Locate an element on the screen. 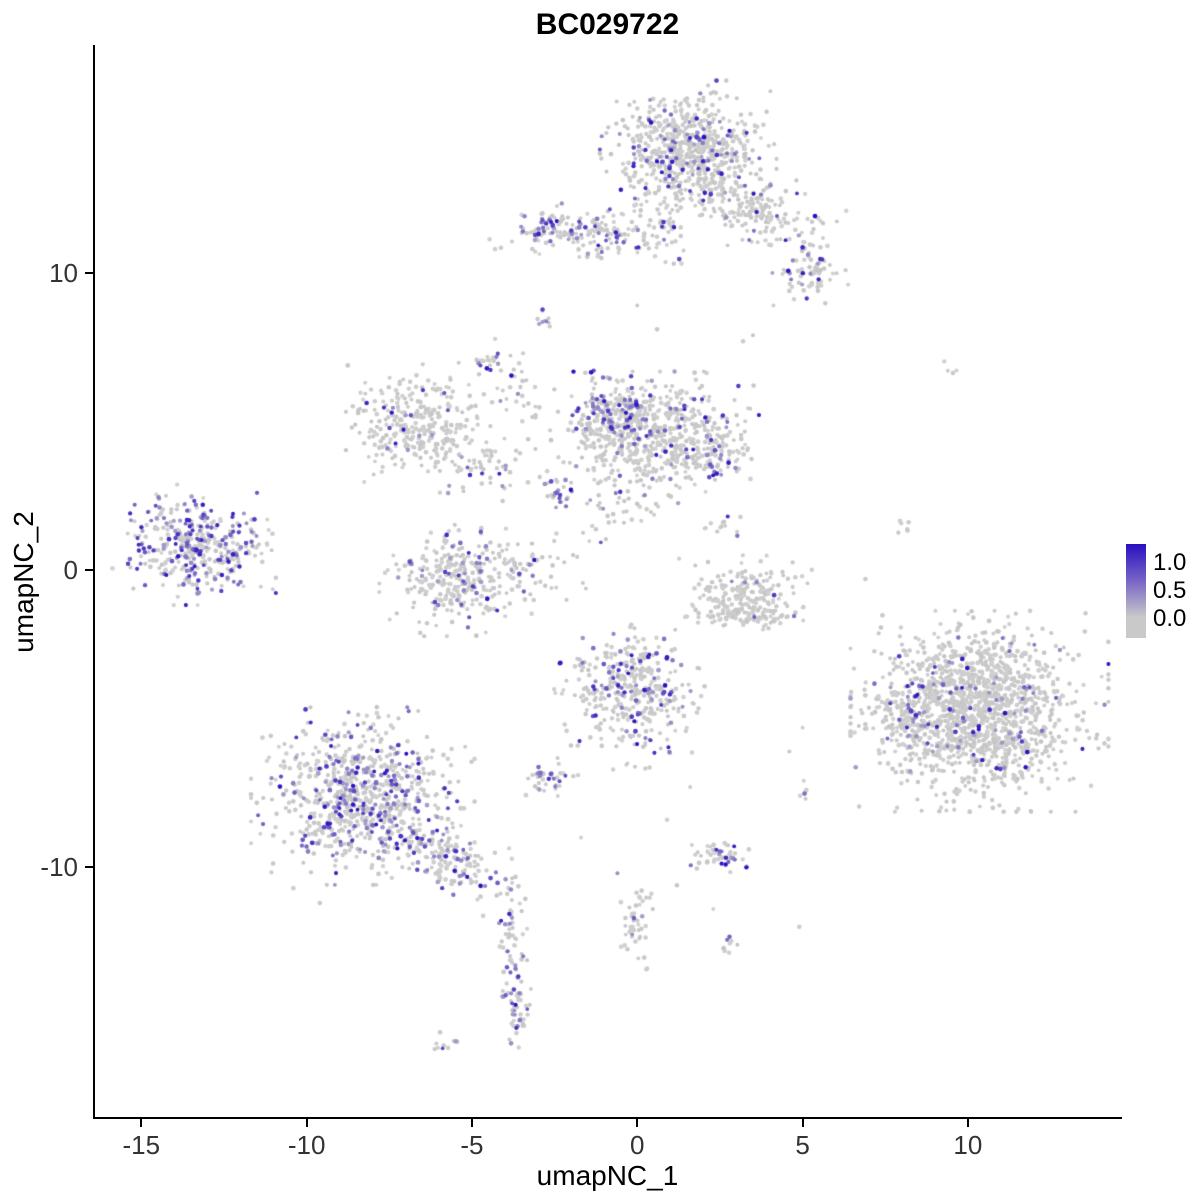 This screenshot has height=1200, width=1200. y-tick-label: 10 is located at coordinates (63, 272).